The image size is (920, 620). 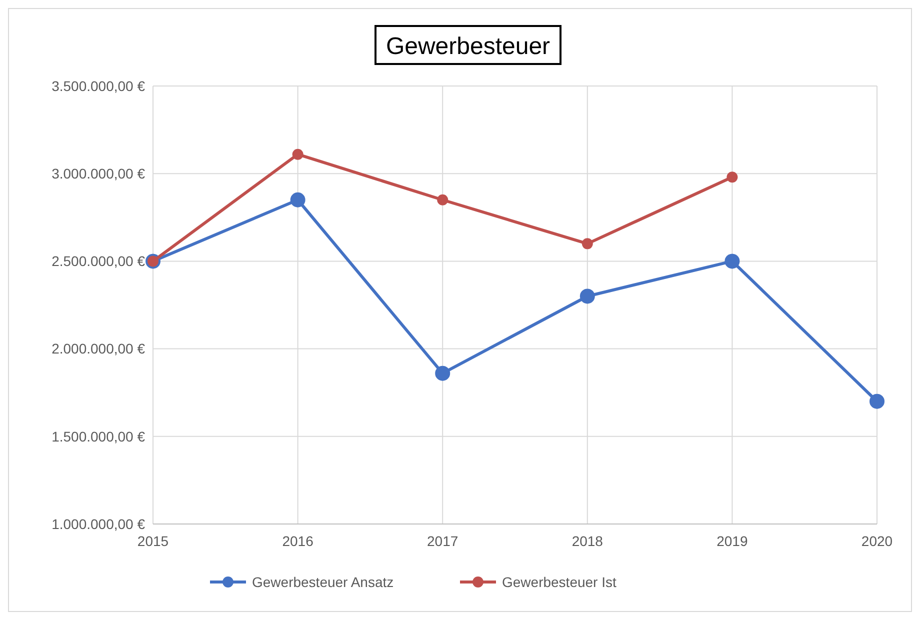 I want to click on y-tick-label: 2.000.000,00 €, so click(x=99, y=348).